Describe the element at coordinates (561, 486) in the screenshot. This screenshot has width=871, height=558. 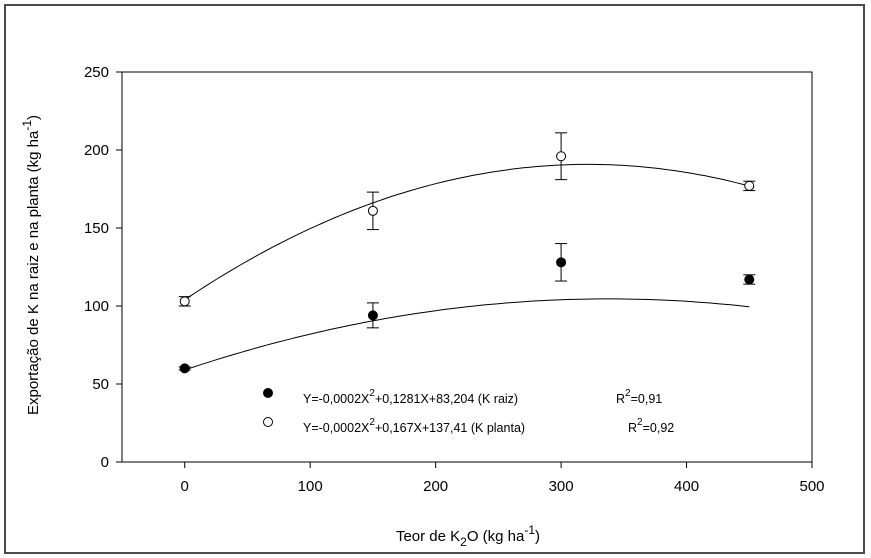
I see `x-tick-label: 300` at that location.